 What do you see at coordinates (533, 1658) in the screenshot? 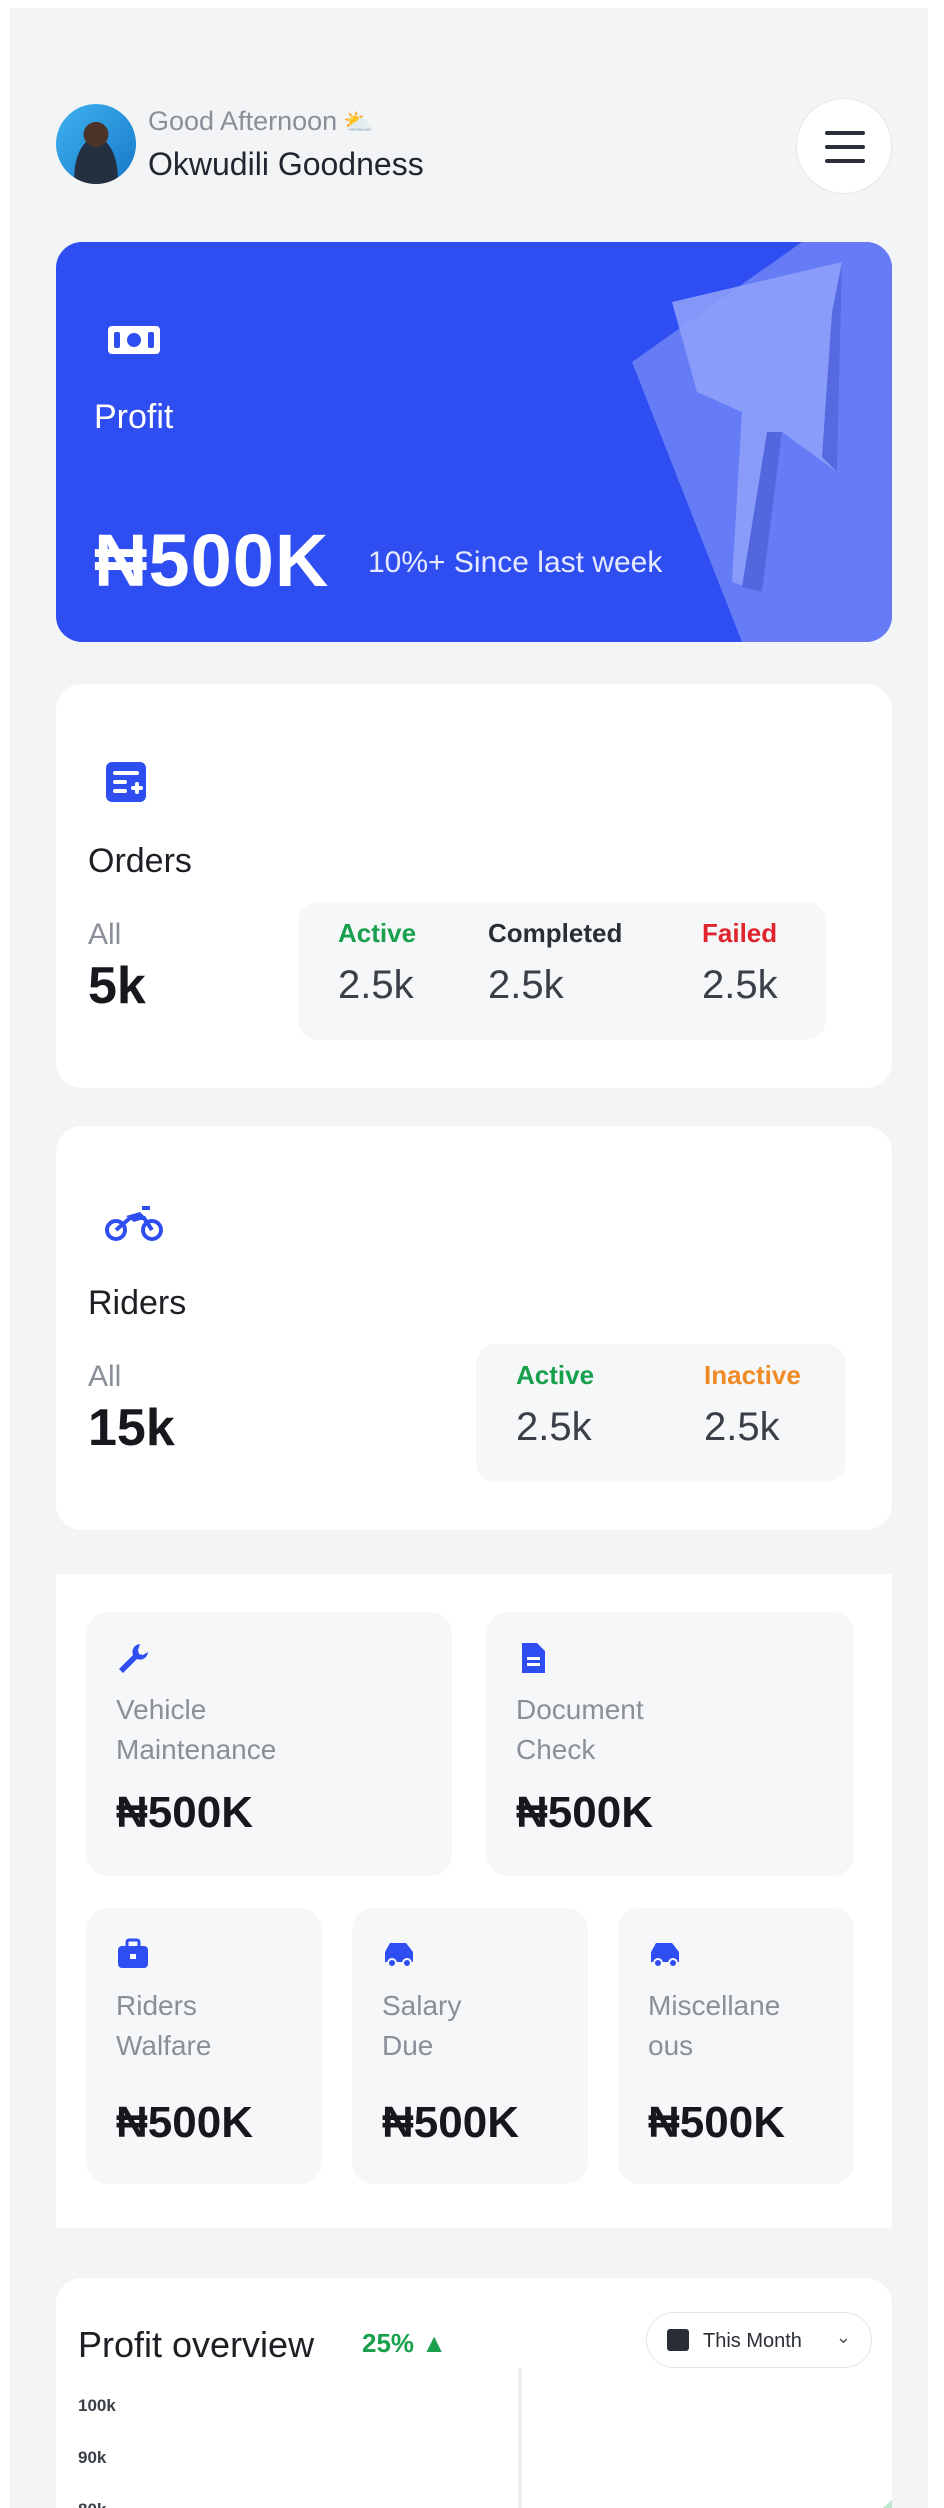
I see `document-icon` at bounding box center [533, 1658].